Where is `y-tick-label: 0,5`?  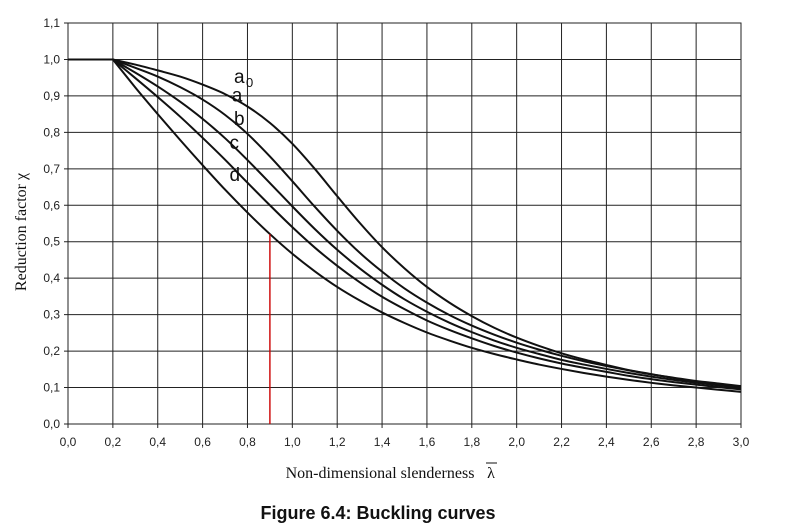
y-tick-label: 0,5 is located at coordinates (51, 242).